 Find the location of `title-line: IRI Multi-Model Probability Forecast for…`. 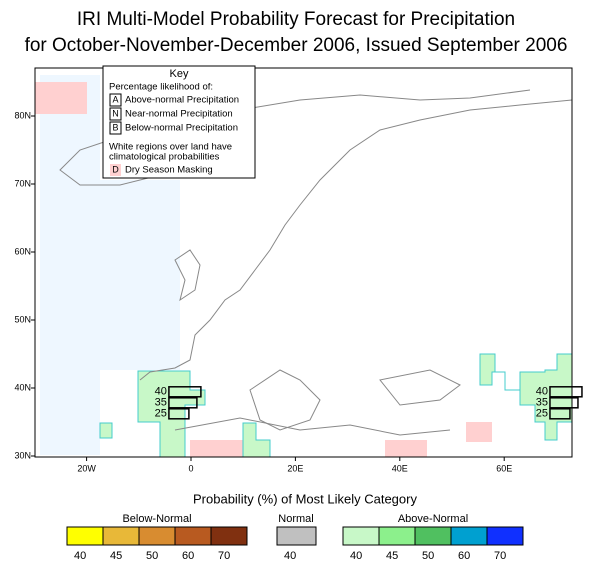

title-line: IRI Multi-Model Probability Forecast for… is located at coordinates (296, 19).